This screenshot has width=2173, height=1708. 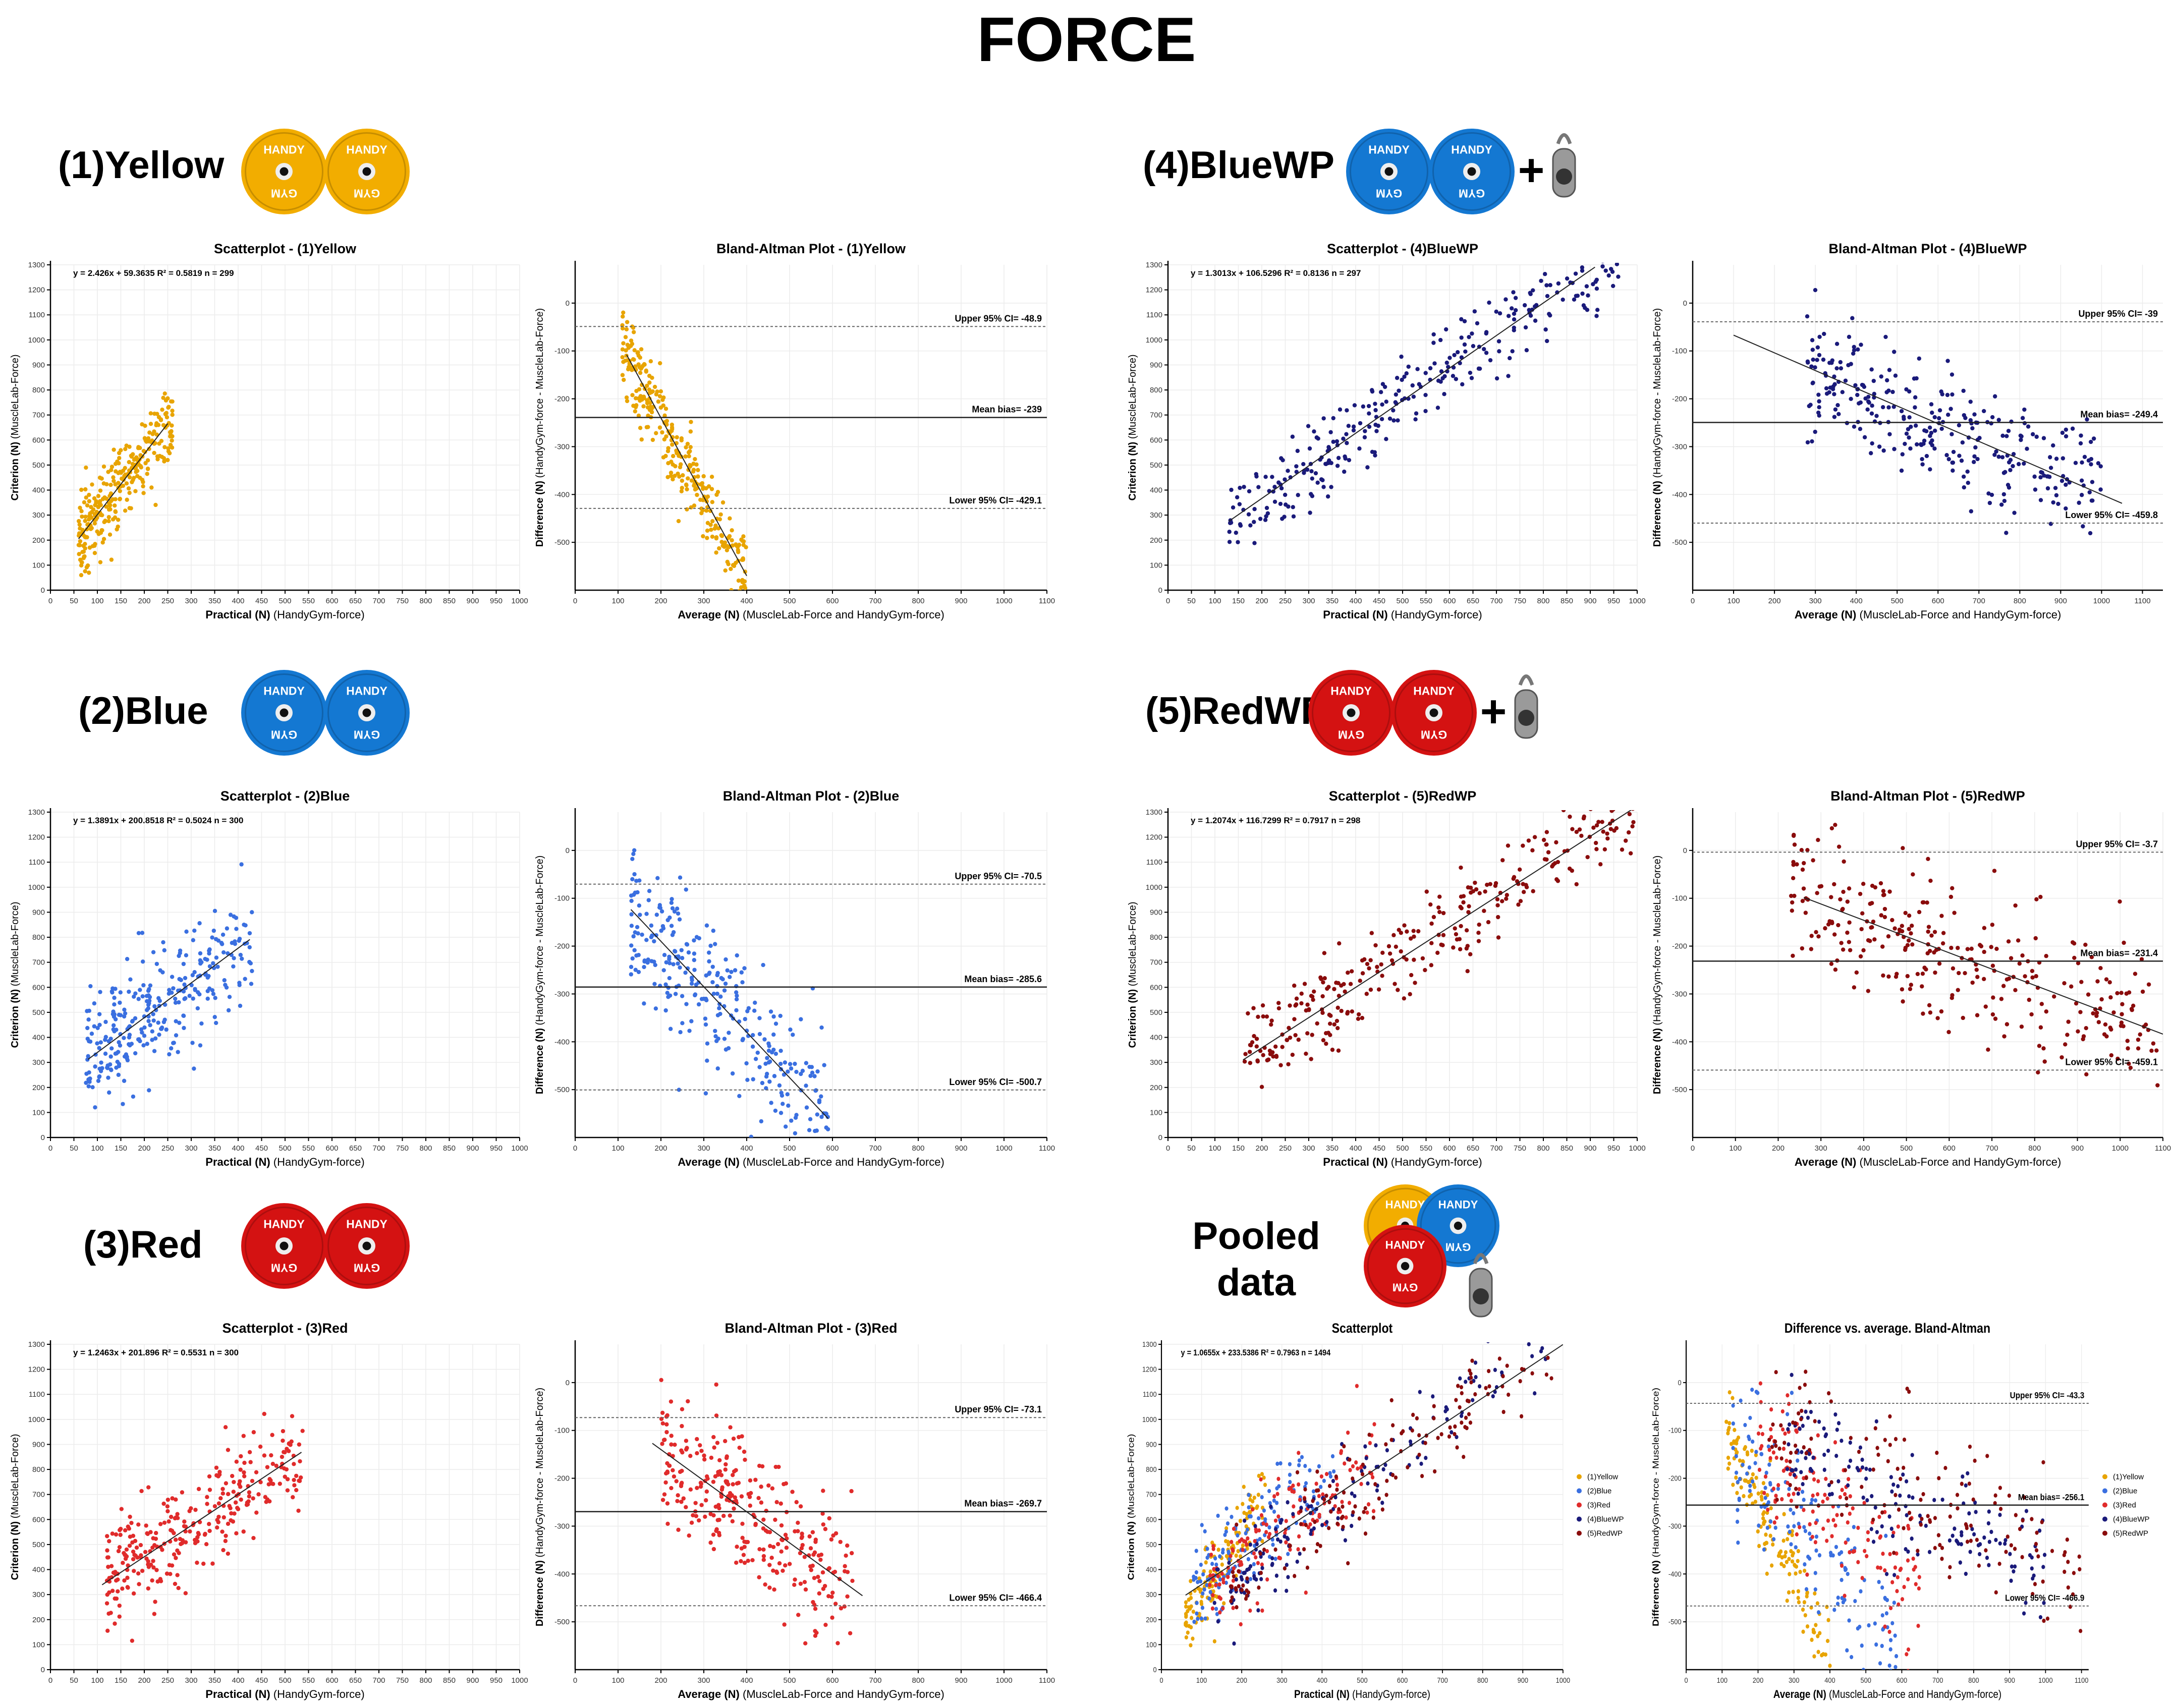 I want to click on plate-hole, so click(x=366, y=712).